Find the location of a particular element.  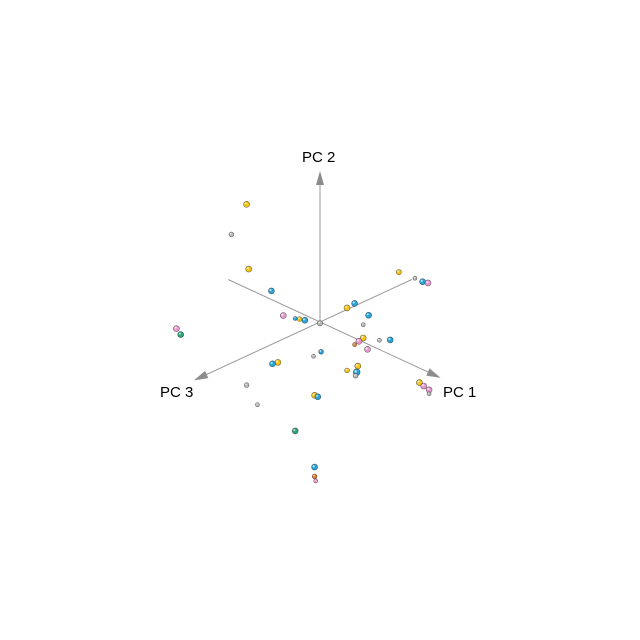

pc3-axis-label: PC 3 is located at coordinates (176, 392).